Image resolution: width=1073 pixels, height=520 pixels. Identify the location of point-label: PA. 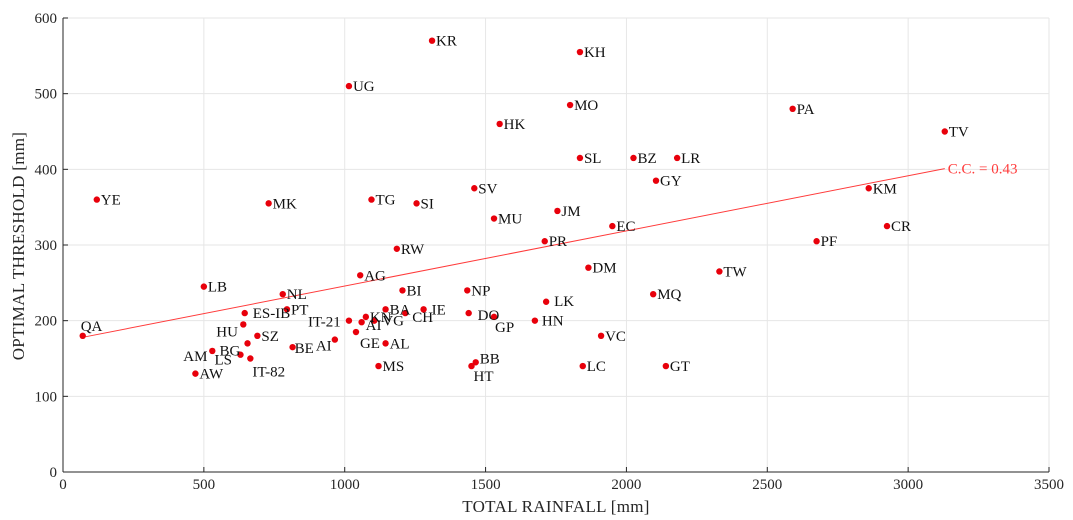
(806, 110).